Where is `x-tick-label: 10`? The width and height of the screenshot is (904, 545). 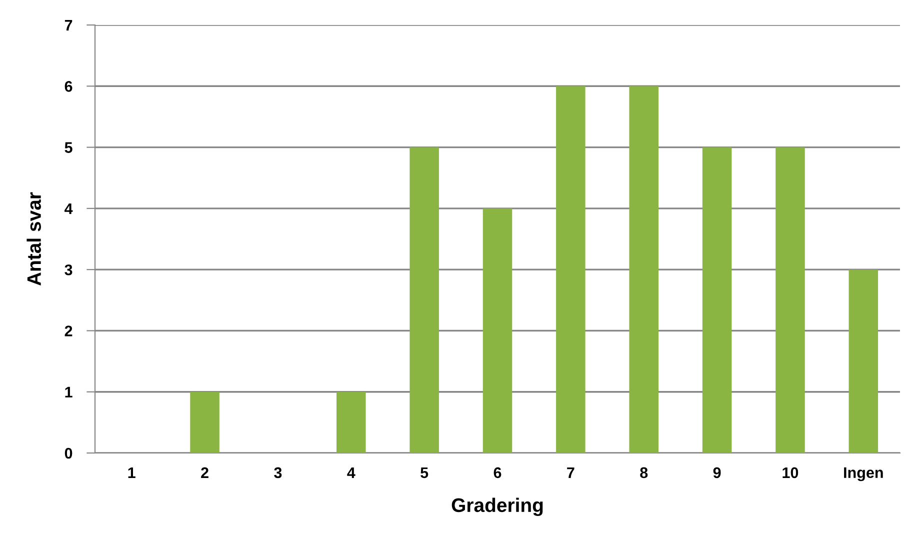
x-tick-label: 10 is located at coordinates (790, 472).